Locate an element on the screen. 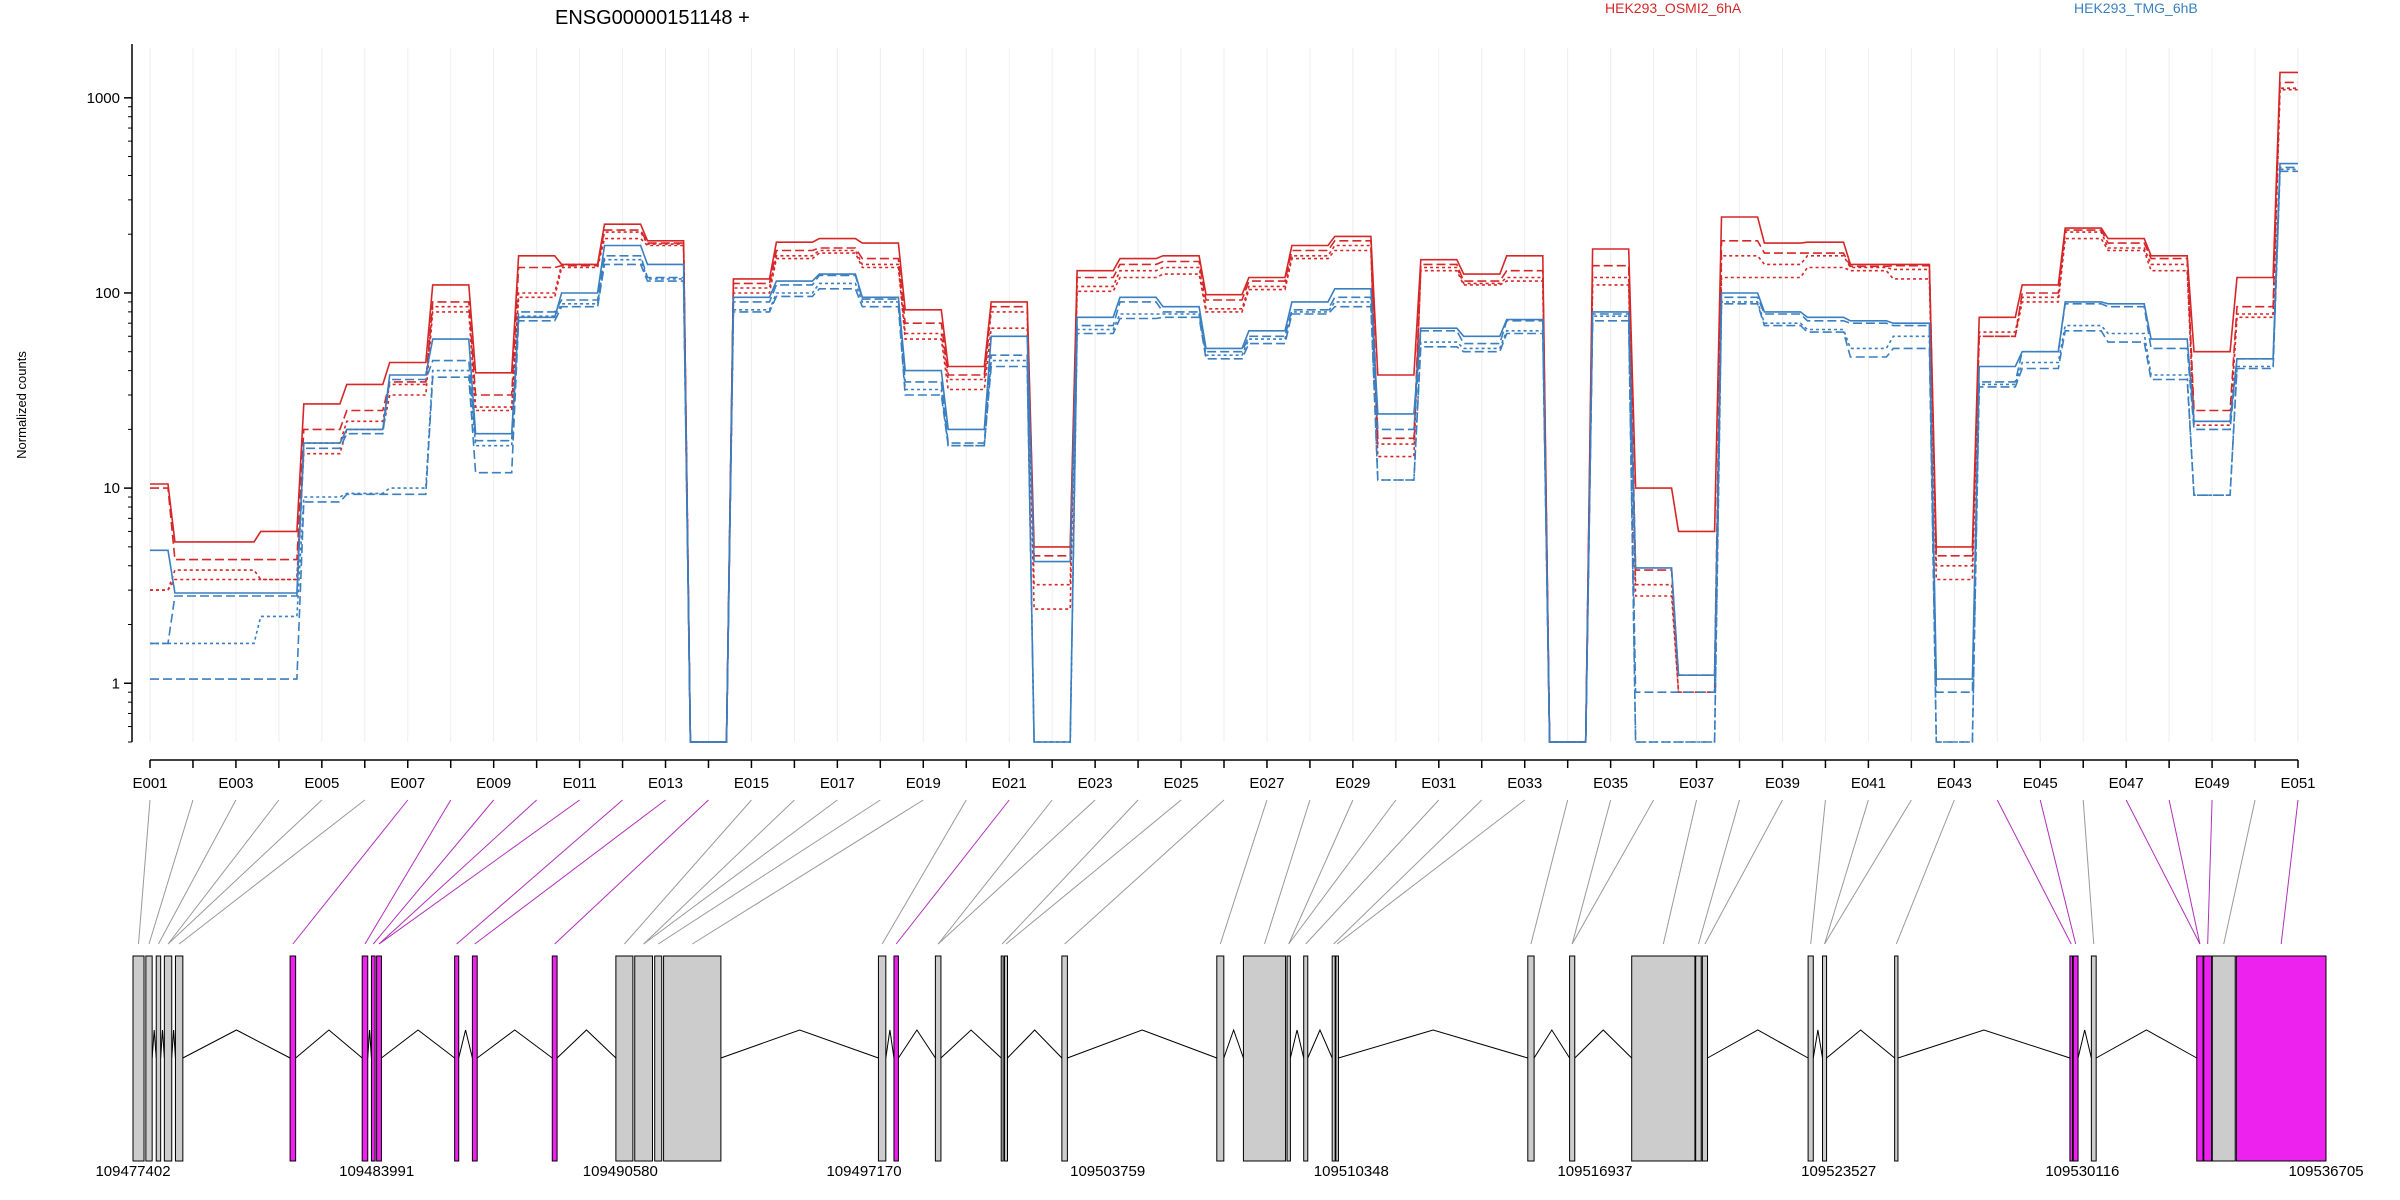 This screenshot has height=1200, width=2400. exon-label: E031 is located at coordinates (1438, 783).